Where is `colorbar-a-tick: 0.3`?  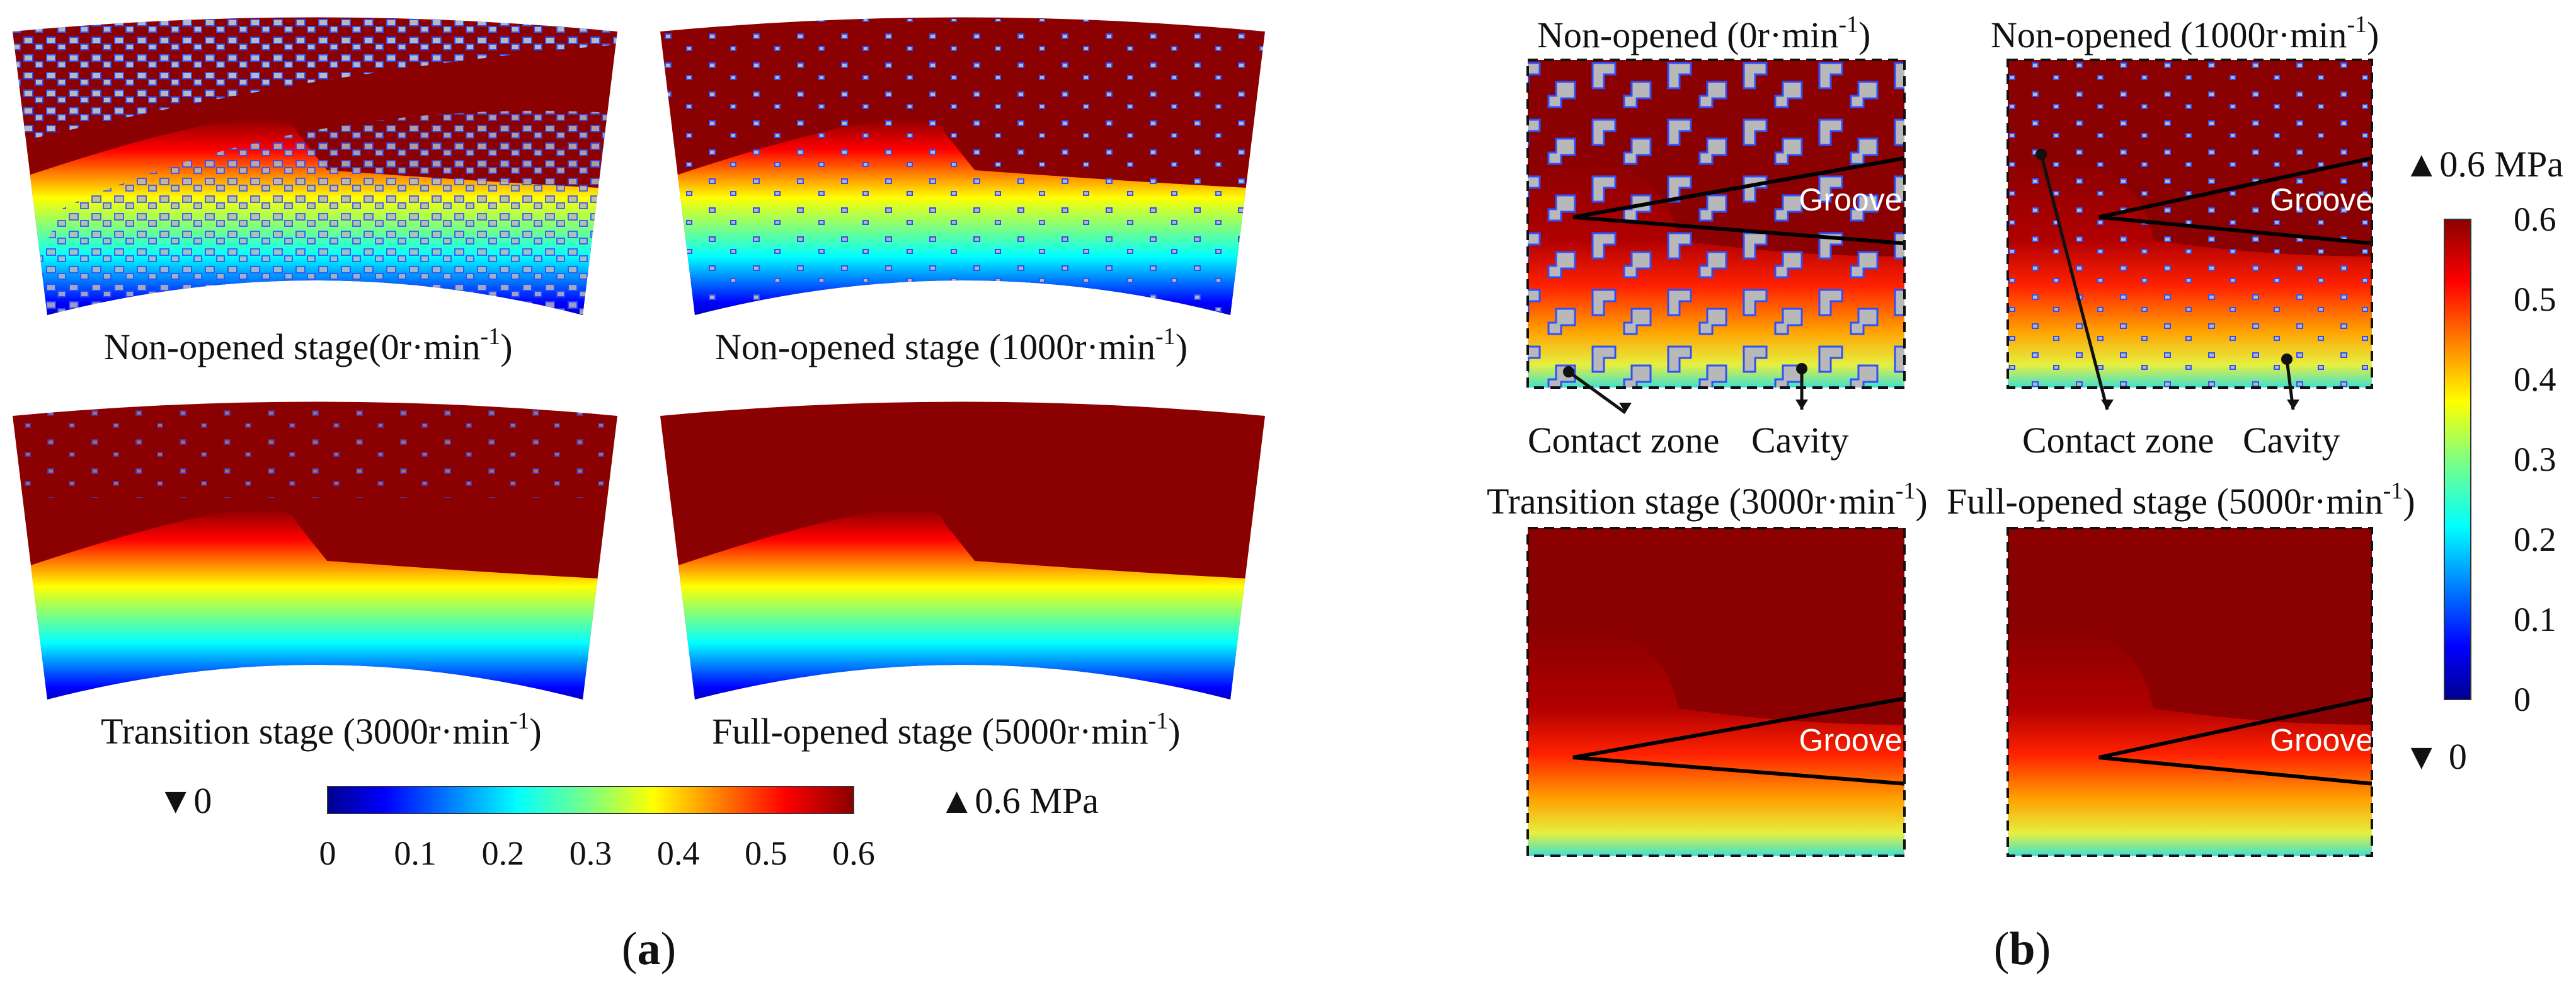
colorbar-a-tick: 0.3 is located at coordinates (591, 853).